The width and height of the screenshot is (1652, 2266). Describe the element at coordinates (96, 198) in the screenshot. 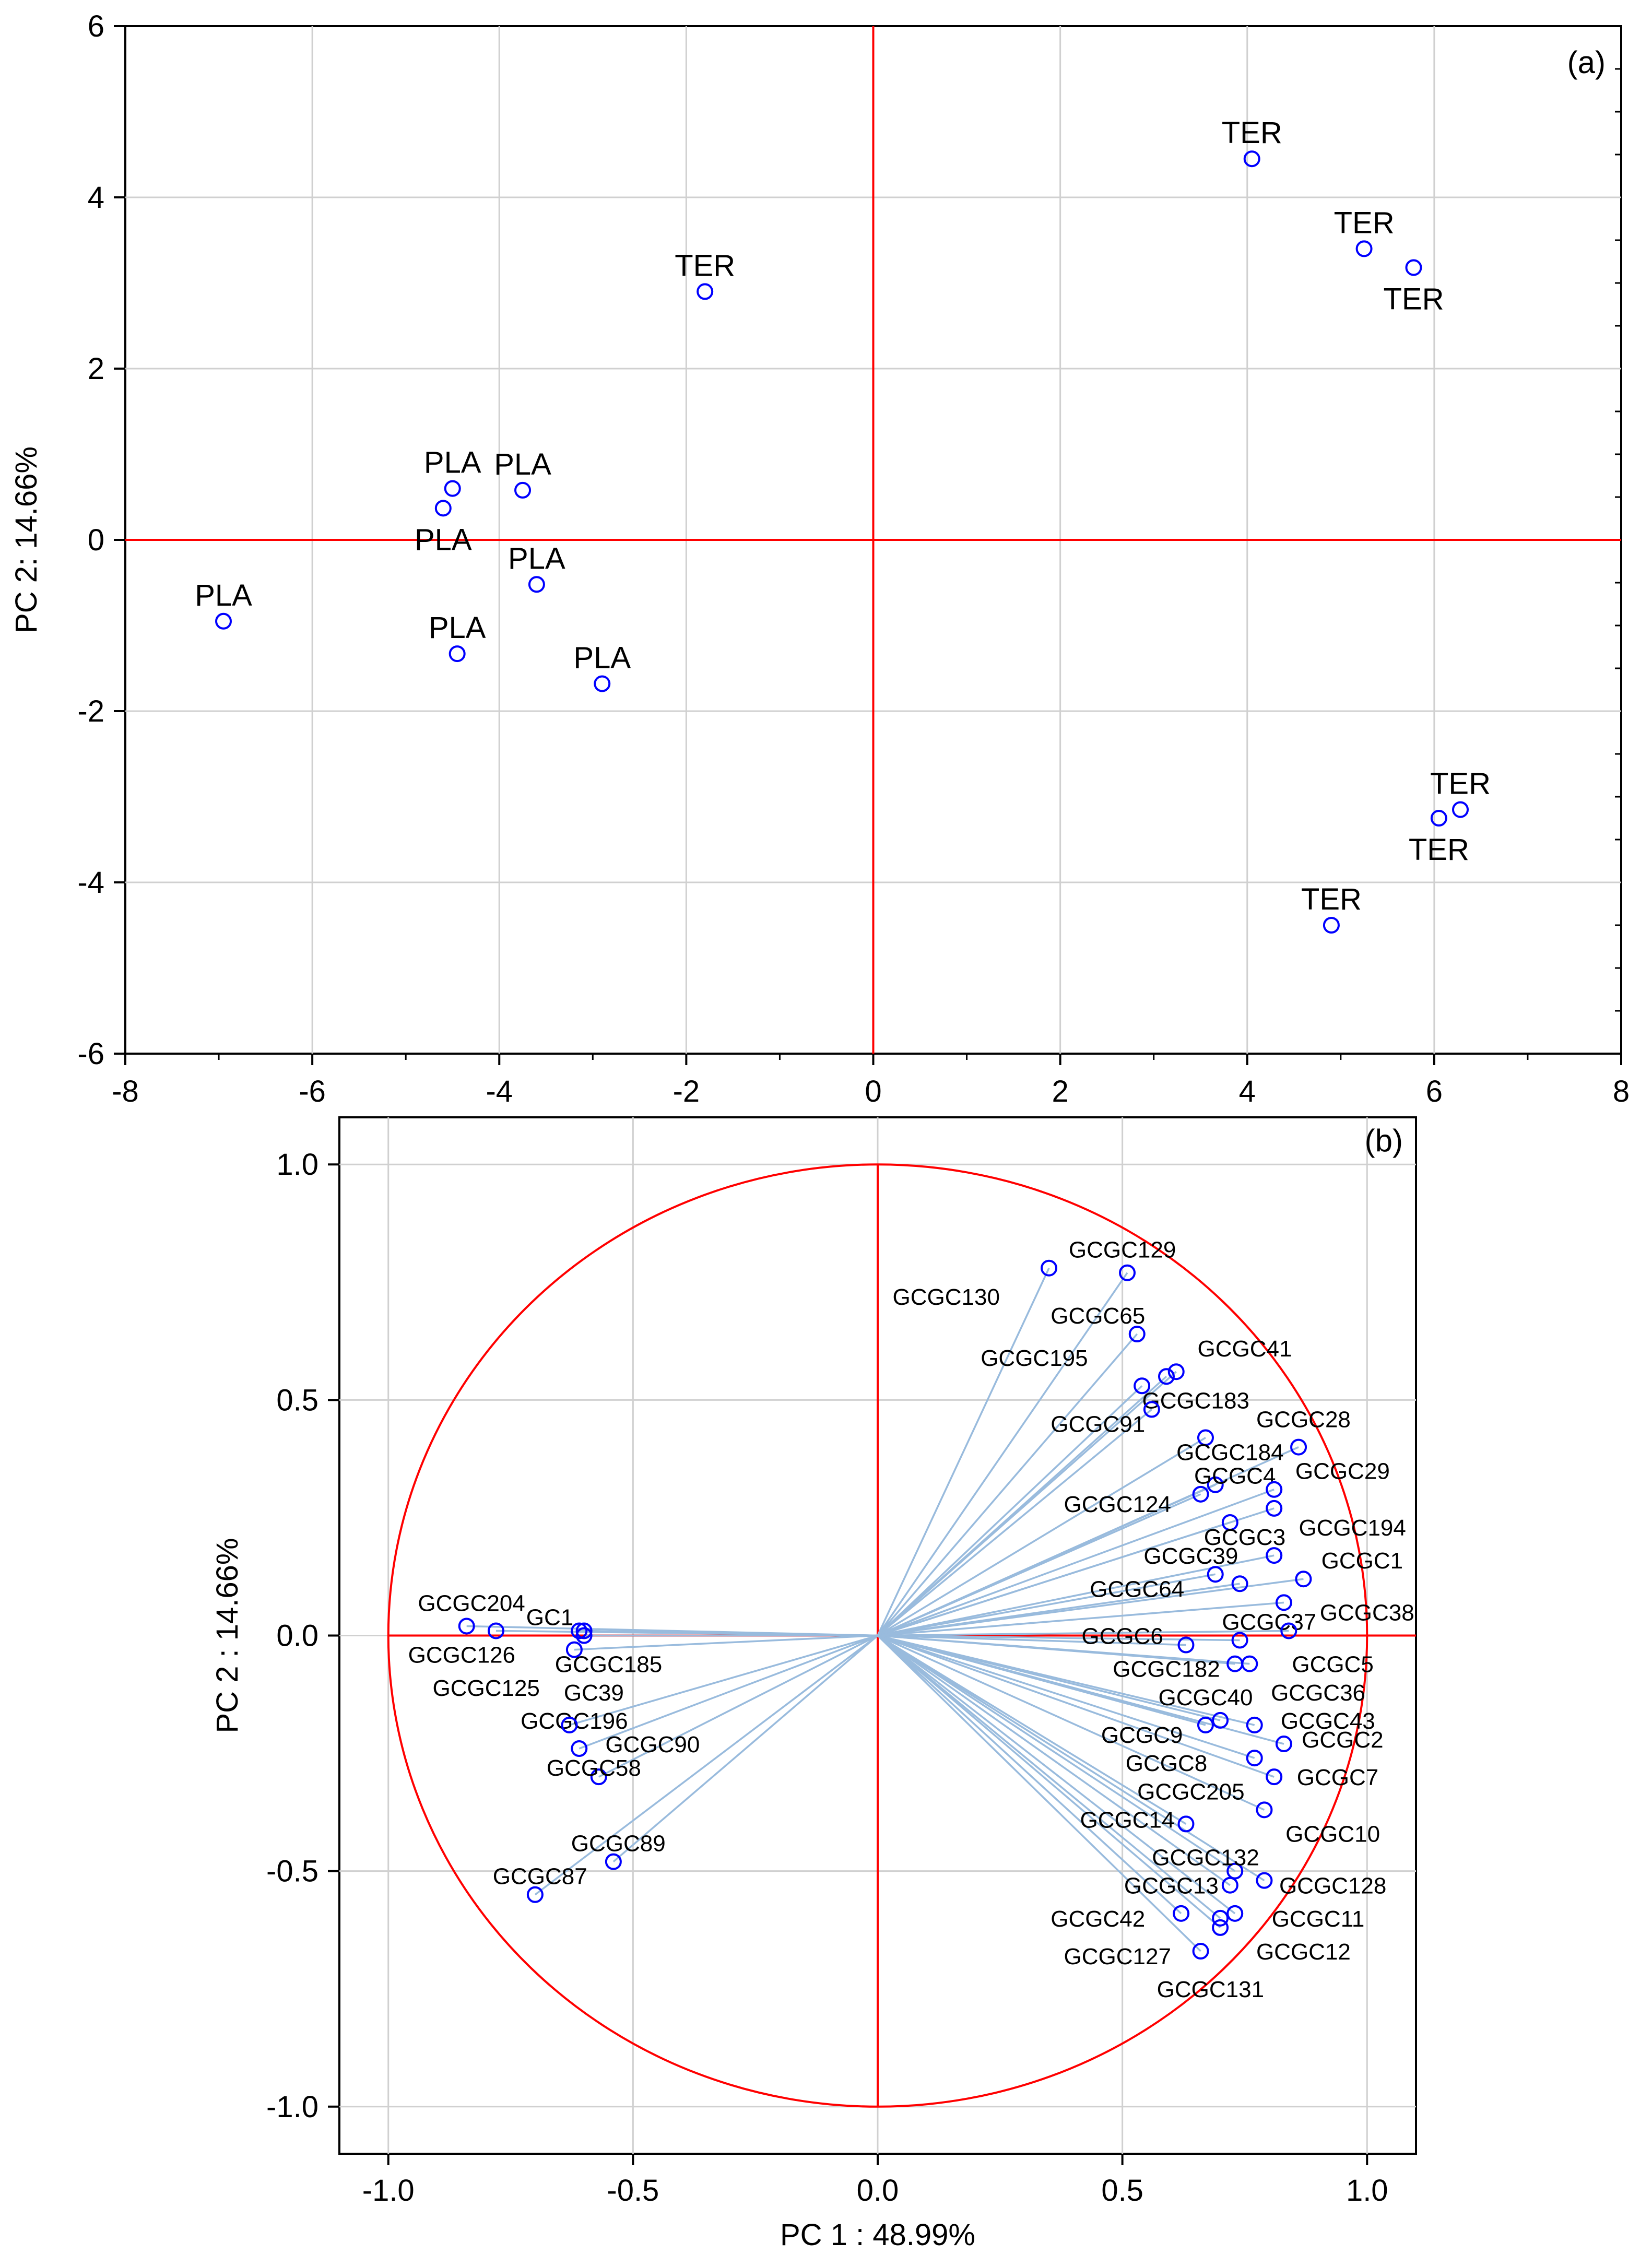

I see `y-tick-label: 4` at that location.